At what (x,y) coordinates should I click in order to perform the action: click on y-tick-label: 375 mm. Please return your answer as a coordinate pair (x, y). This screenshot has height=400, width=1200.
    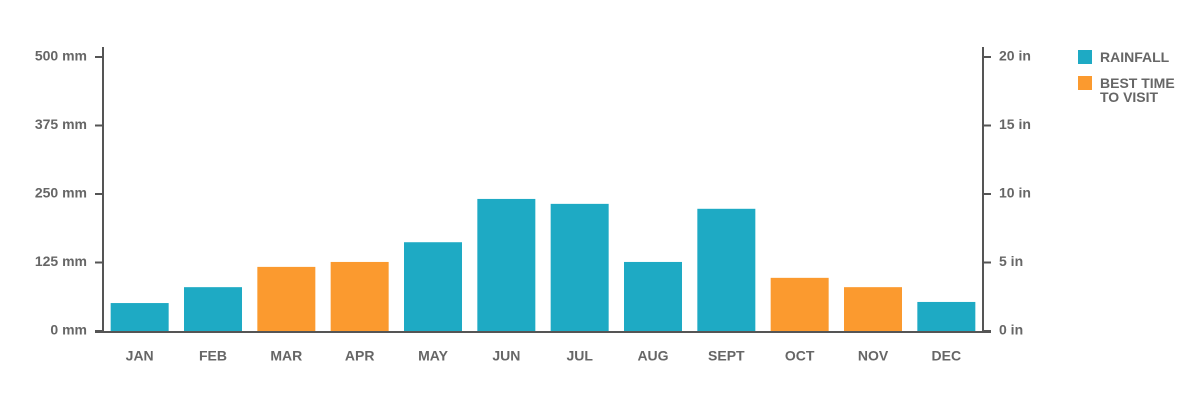
    Looking at the image, I should click on (61, 124).